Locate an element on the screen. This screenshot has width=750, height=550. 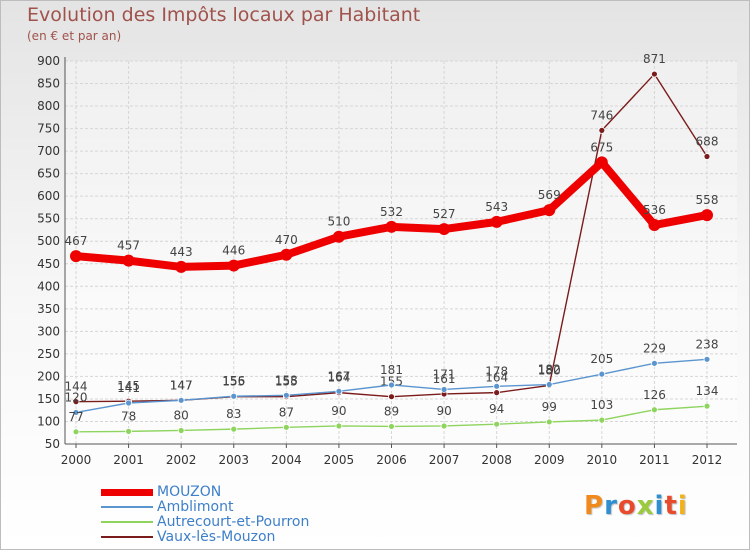
y-tick-label: 400 is located at coordinates (48, 286).